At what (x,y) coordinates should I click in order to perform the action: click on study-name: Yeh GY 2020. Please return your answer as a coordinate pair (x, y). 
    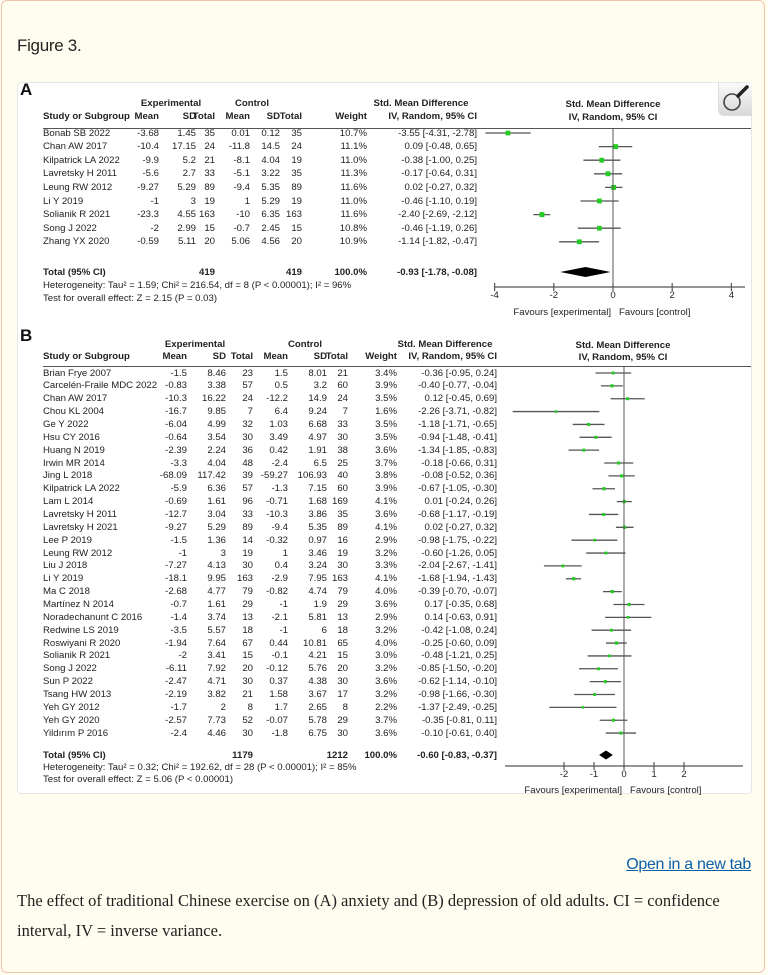
    Looking at the image, I should click on (71, 720).